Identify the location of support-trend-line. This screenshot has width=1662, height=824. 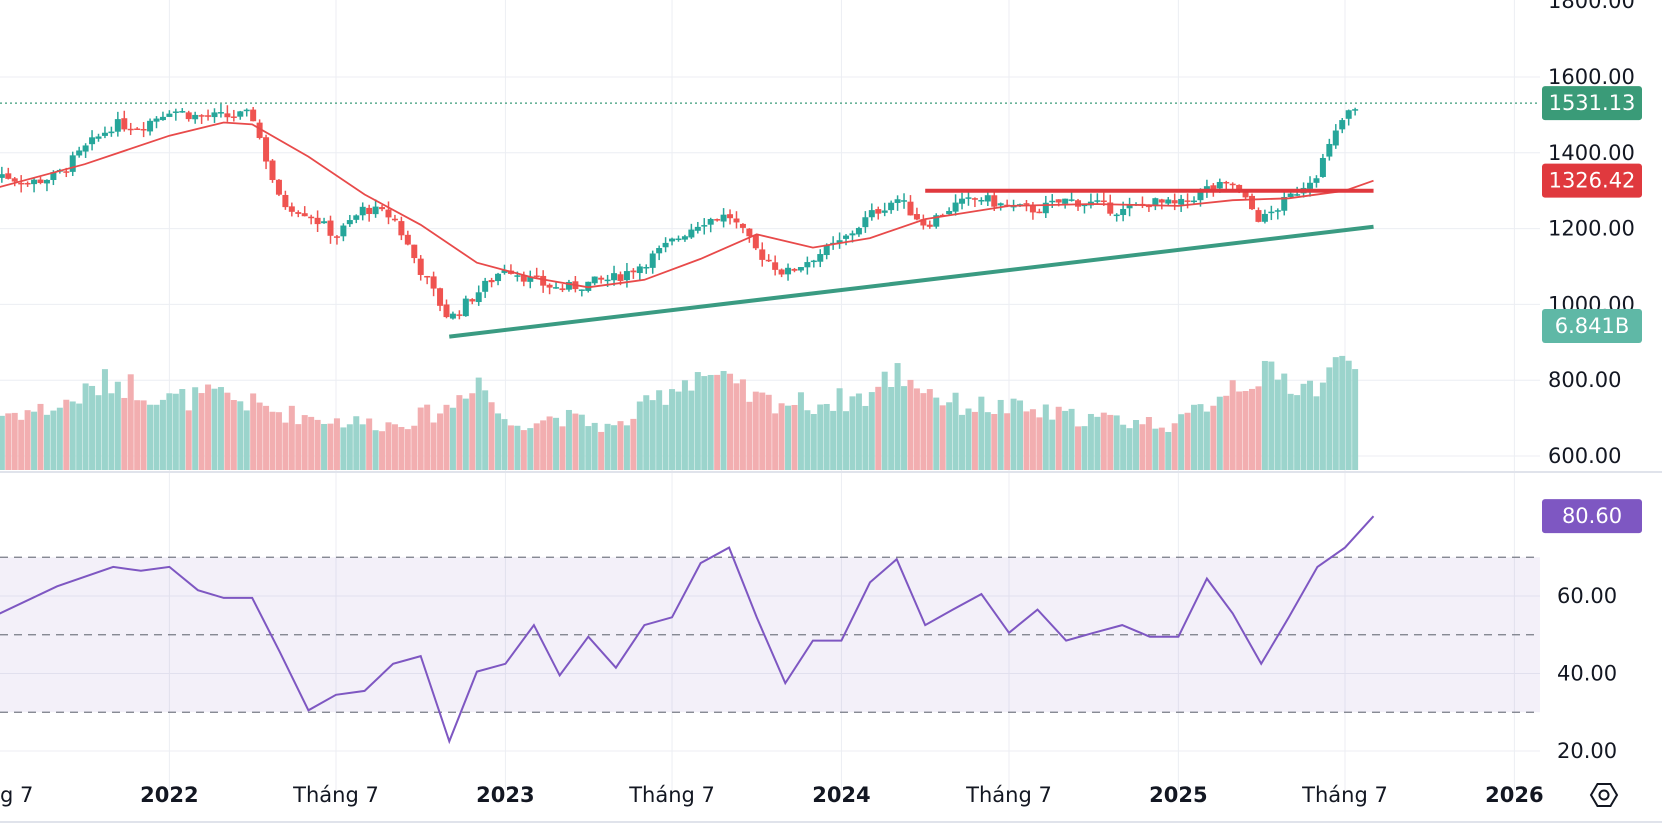
(911, 281).